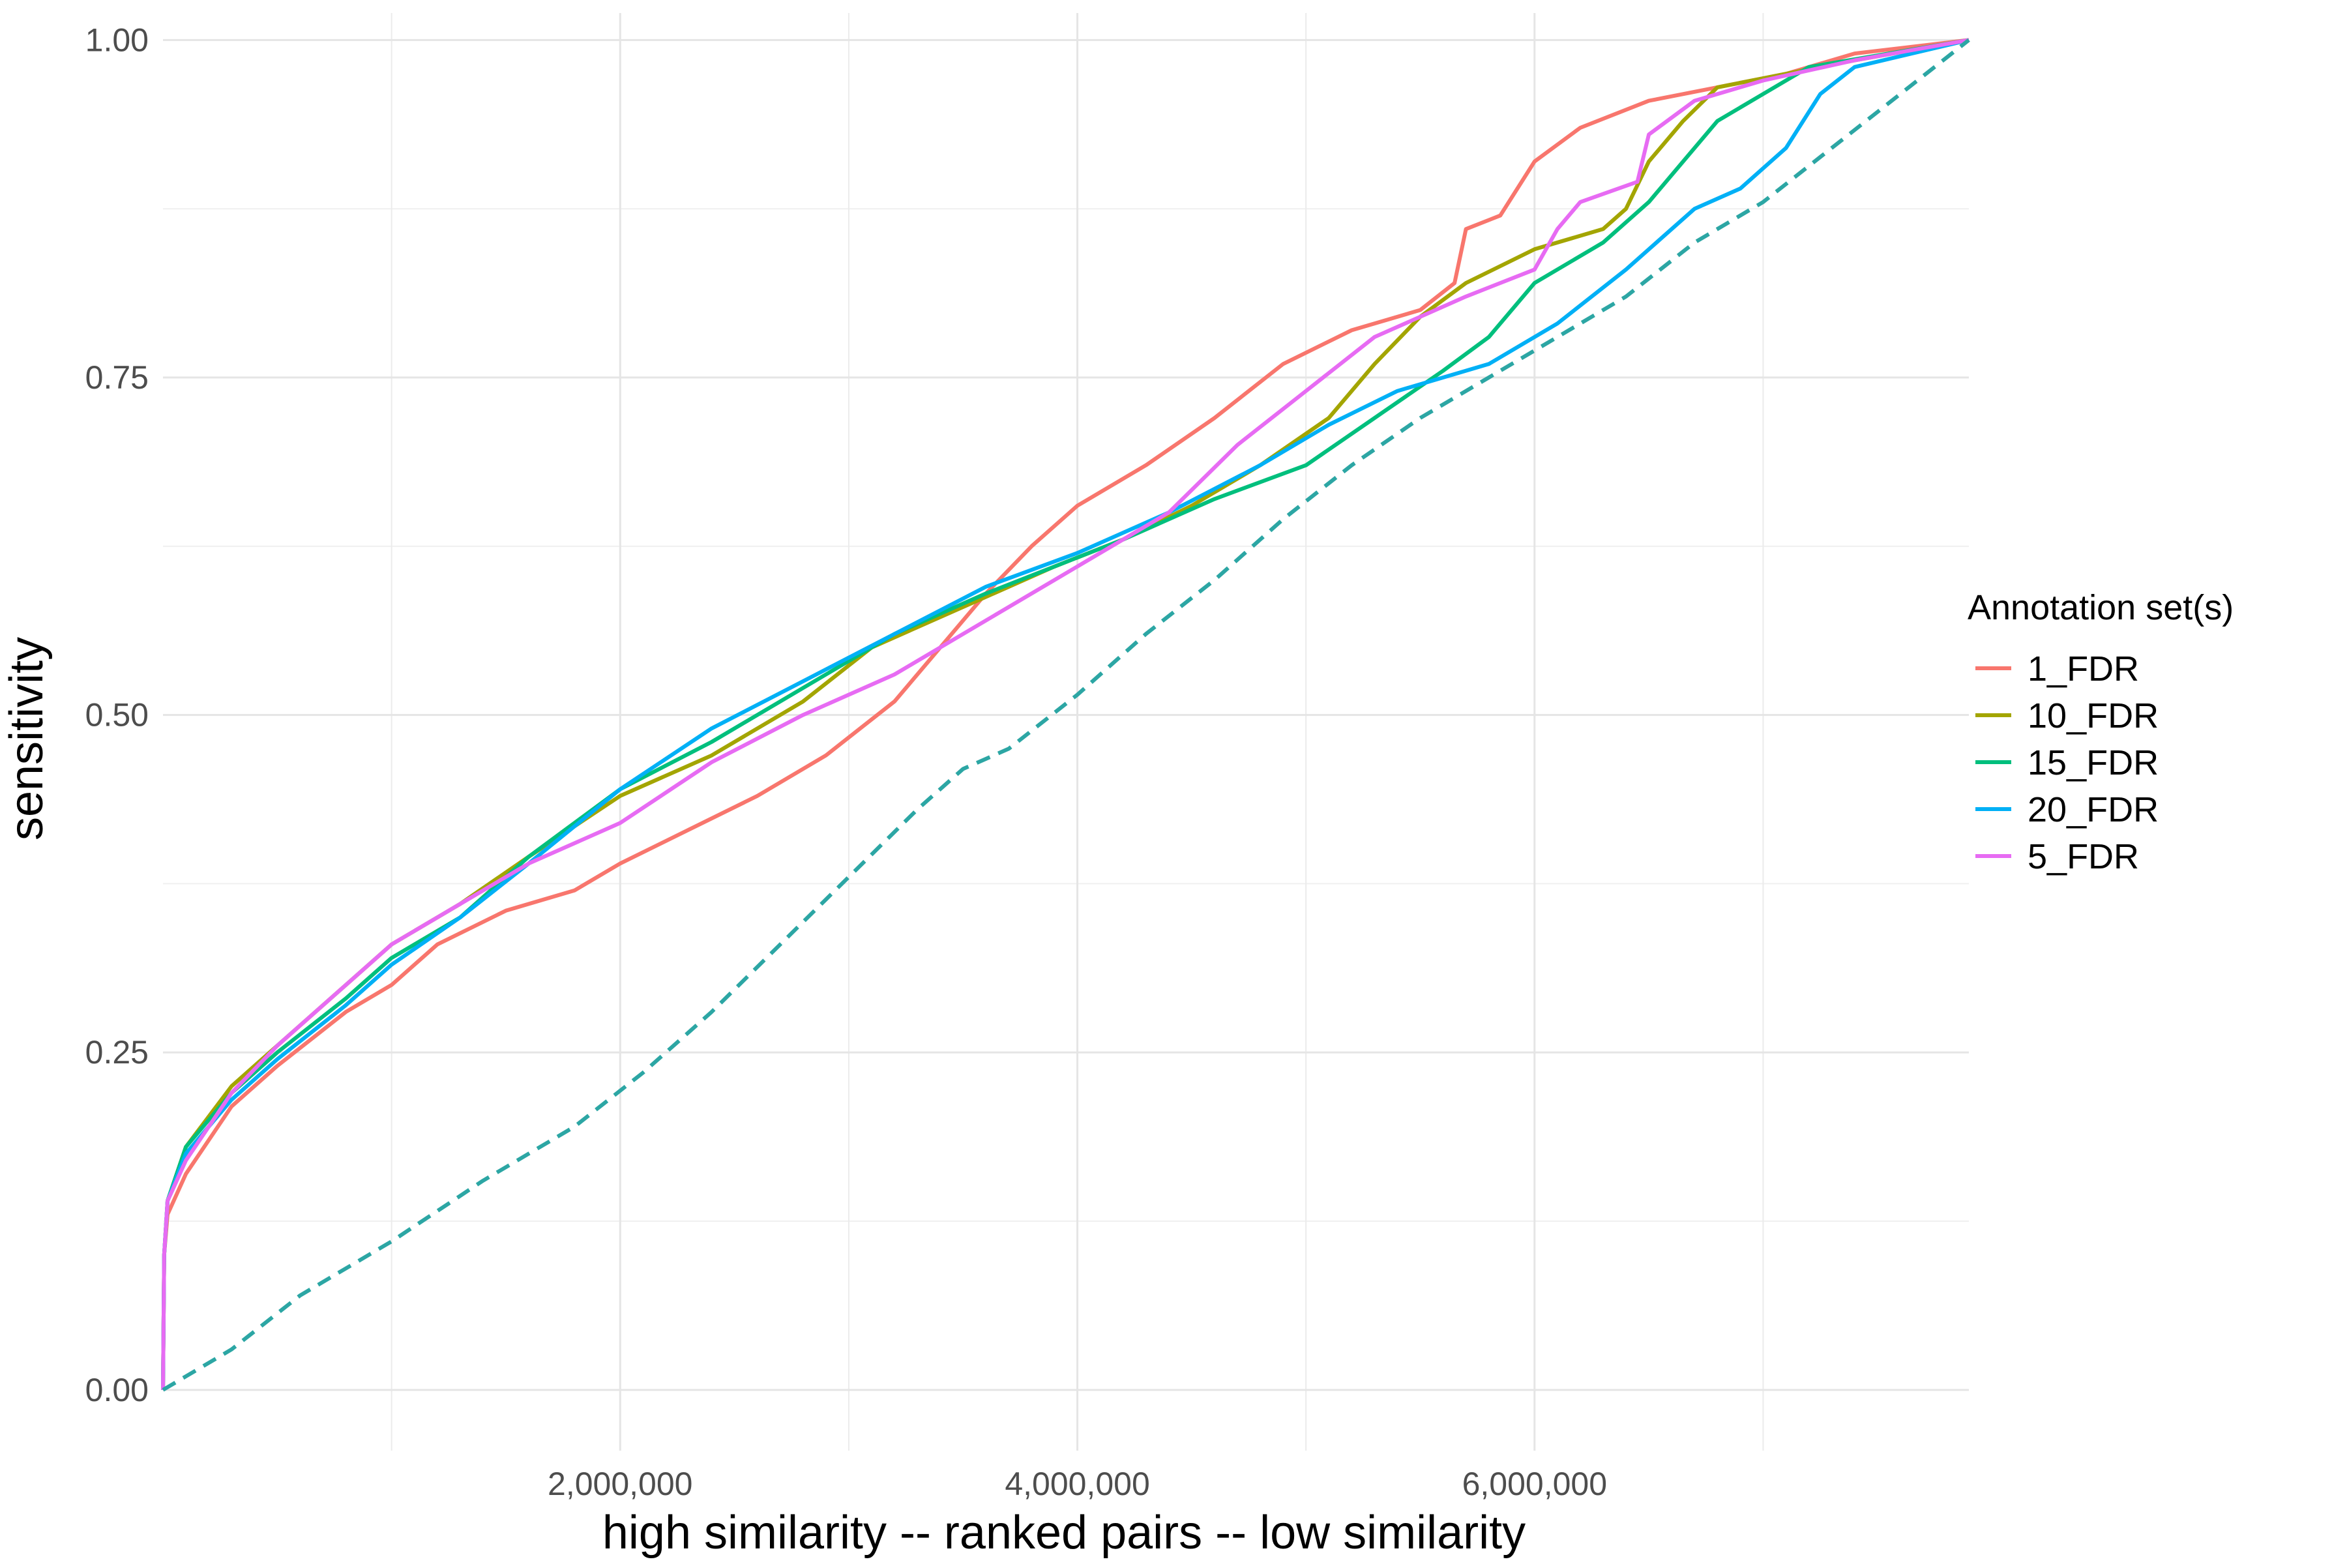 This screenshot has width=2347, height=1568. Describe the element at coordinates (2093, 763) in the screenshot. I see `legend-label: 15_FDR` at that location.